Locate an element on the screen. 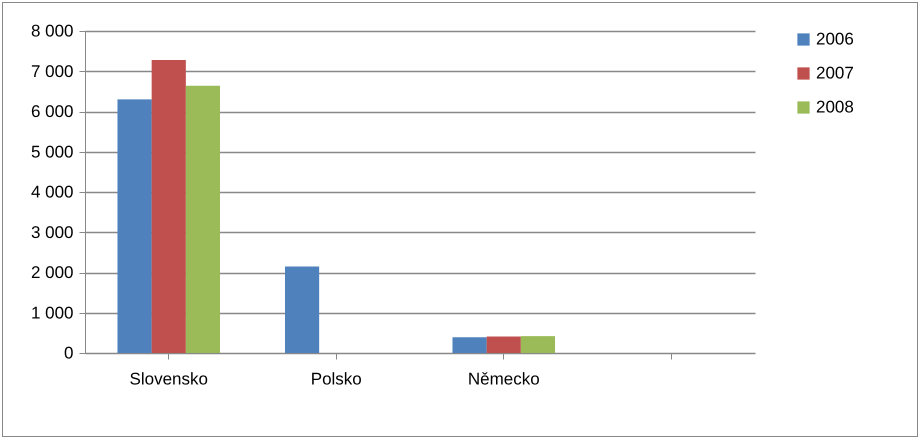 The image size is (924, 443). y-tick-label: 6 000 is located at coordinates (52, 111).